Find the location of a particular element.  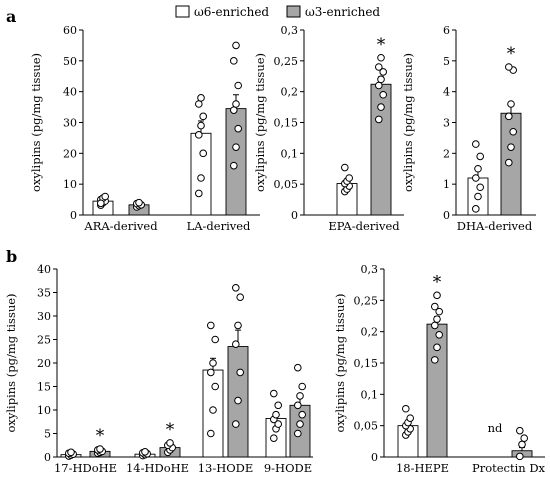

y-tick-label: 15 is located at coordinates (44, 387).